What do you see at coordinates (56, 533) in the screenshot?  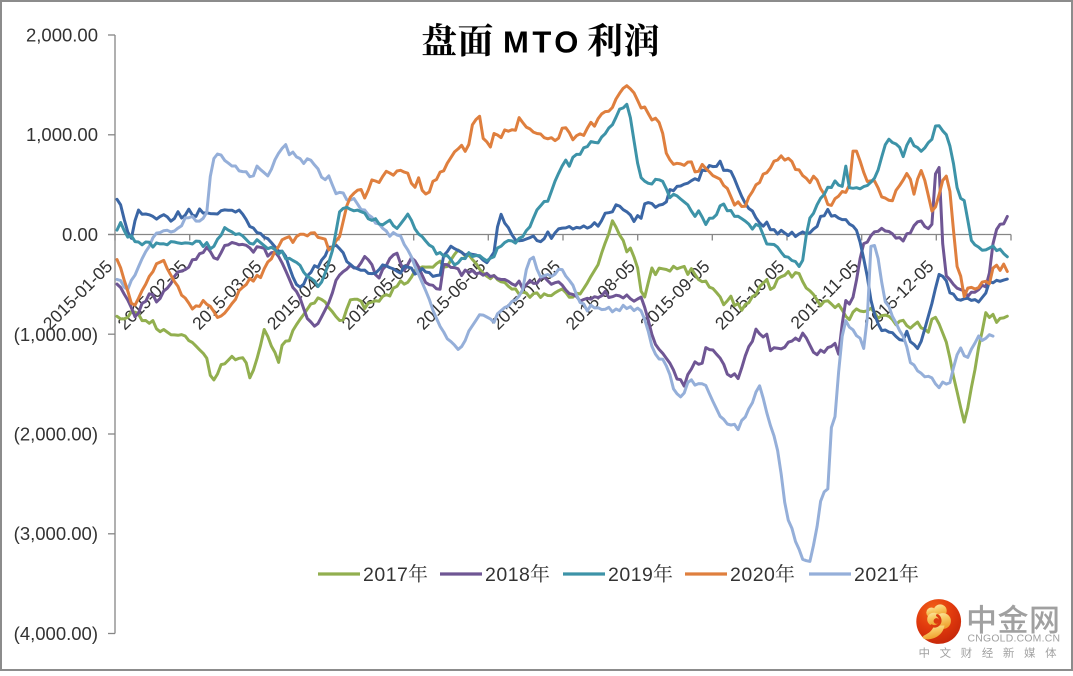 I see `svg-text: (3,000.00)` at bounding box center [56, 533].